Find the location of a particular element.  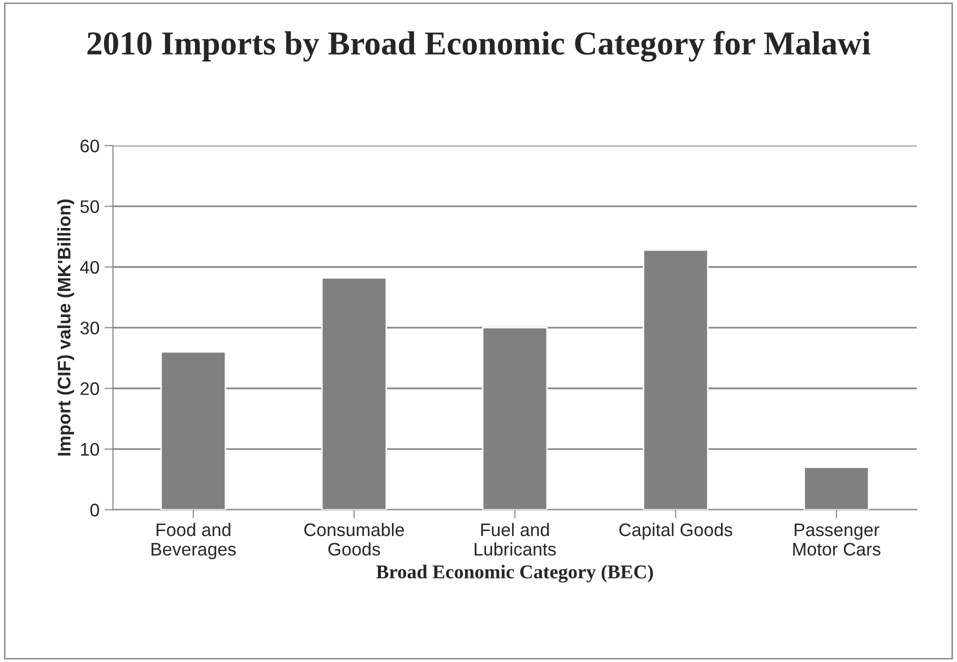

y-tick-label: 20 is located at coordinates (90, 389).